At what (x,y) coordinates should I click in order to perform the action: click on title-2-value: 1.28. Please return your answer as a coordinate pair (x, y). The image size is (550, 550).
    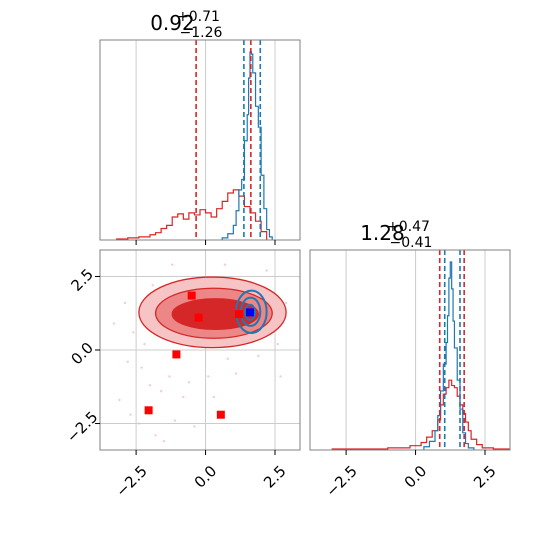
    Looking at the image, I should click on (382, 233).